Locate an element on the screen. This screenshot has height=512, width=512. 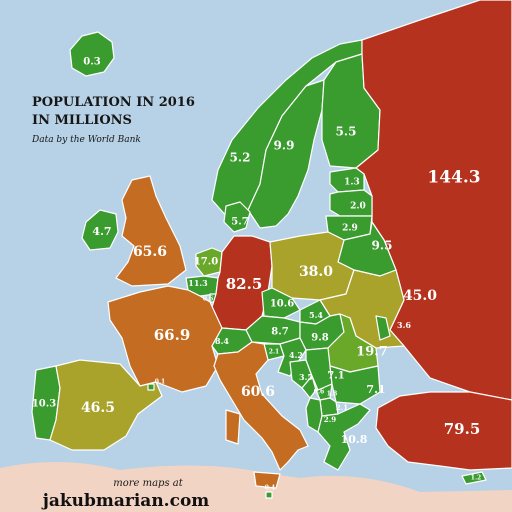
value-label-hungary: 9.8 is located at coordinates (319, 338).